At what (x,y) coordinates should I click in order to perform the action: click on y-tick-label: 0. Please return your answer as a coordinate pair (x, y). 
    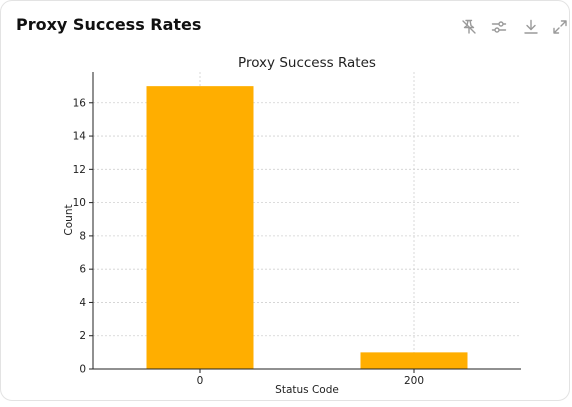
    Looking at the image, I should click on (82, 370).